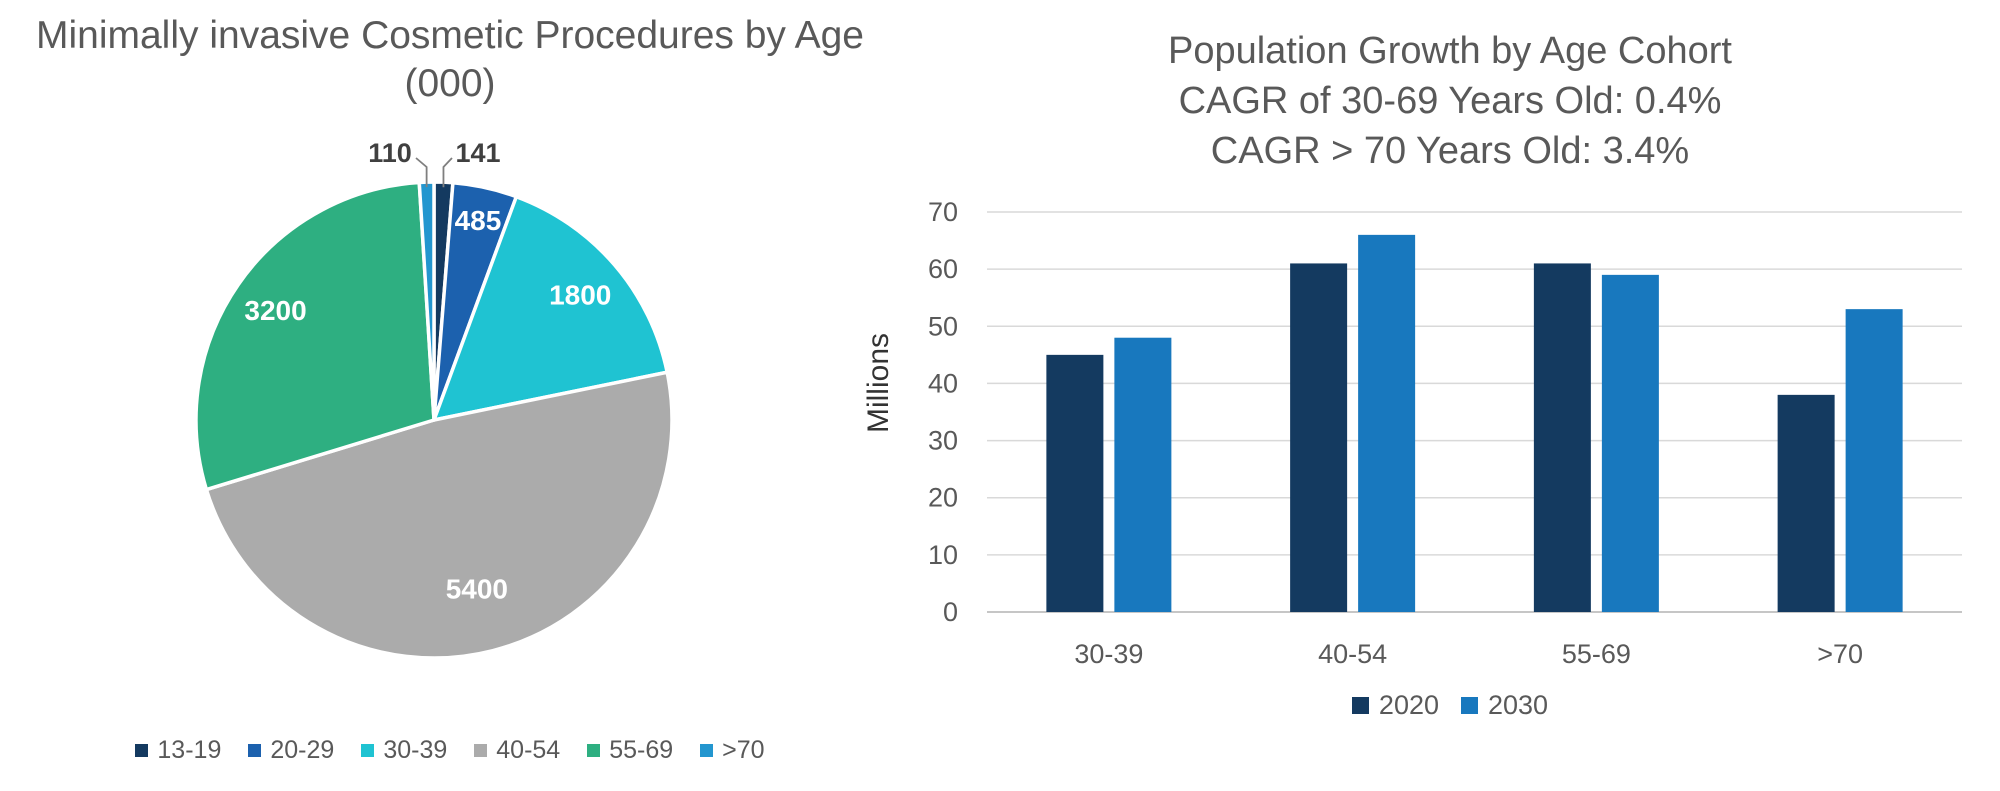  I want to click on x-axis-category-label: 30-39, so click(1108, 654).